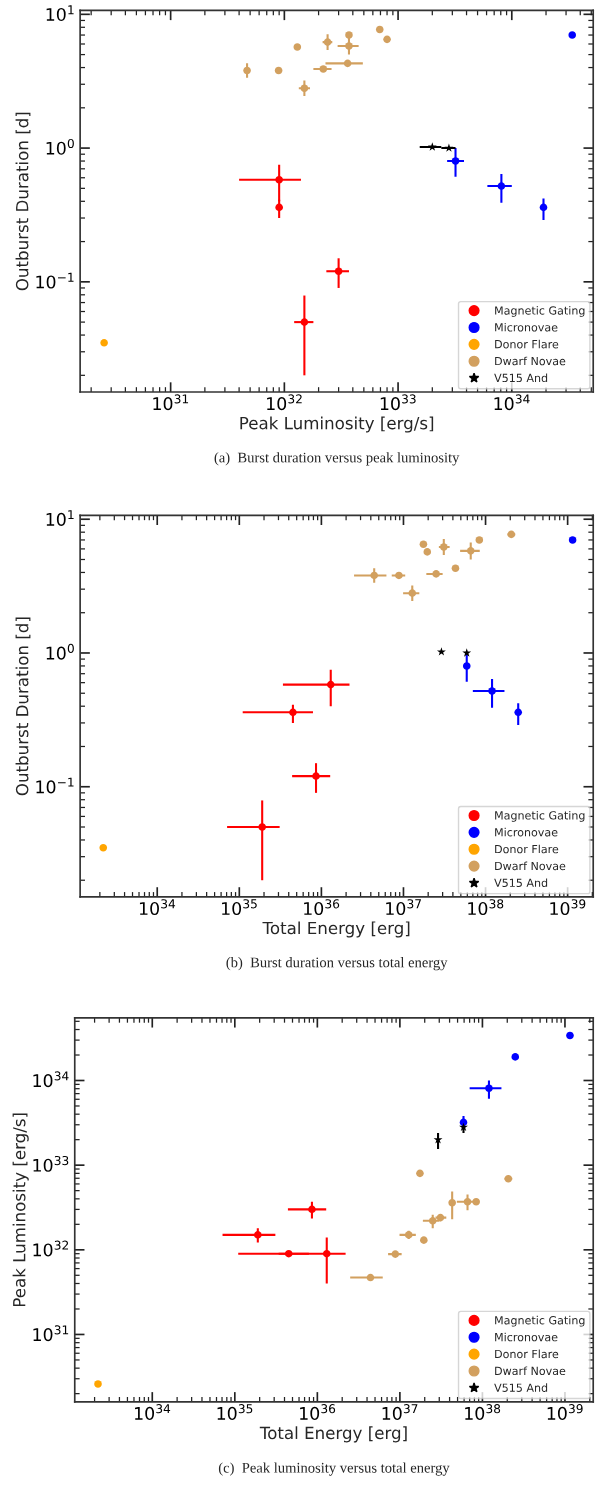 The width and height of the screenshot is (598, 1485). What do you see at coordinates (337, 459) in the screenshot?
I see `text: (a) Burst duration versus peak luminosity` at bounding box center [337, 459].